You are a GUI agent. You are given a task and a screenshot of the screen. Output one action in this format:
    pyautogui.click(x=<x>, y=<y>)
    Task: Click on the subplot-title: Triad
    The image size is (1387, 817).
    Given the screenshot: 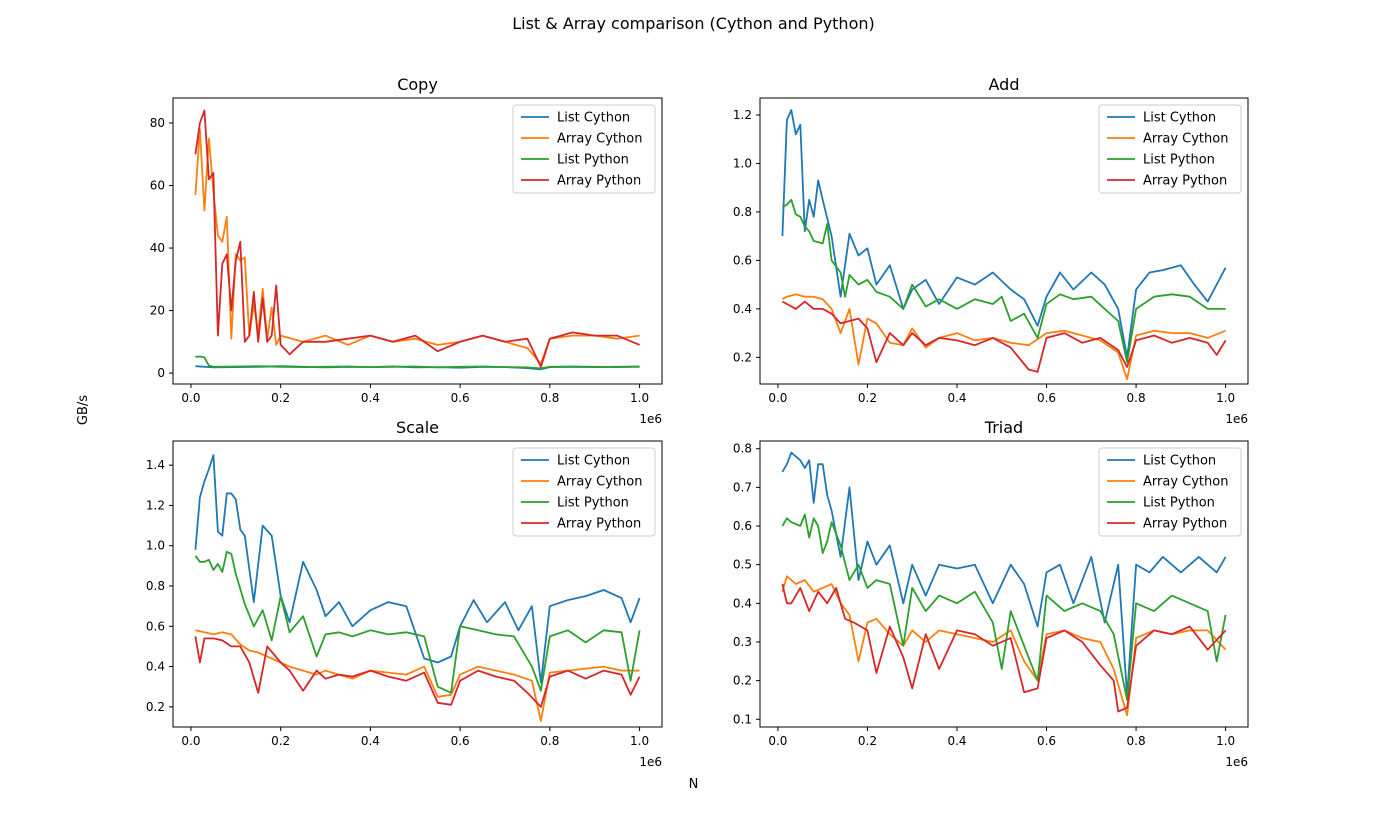 What is the action you would take?
    pyautogui.click(x=1003, y=427)
    